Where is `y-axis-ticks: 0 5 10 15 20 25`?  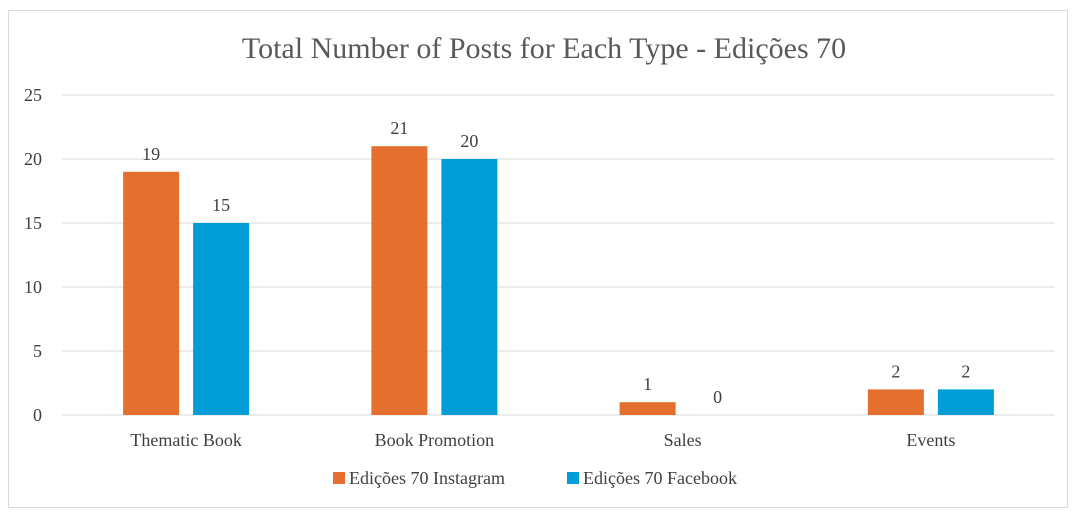 y-axis-ticks: 0 5 10 15 20 25 is located at coordinates (33, 255).